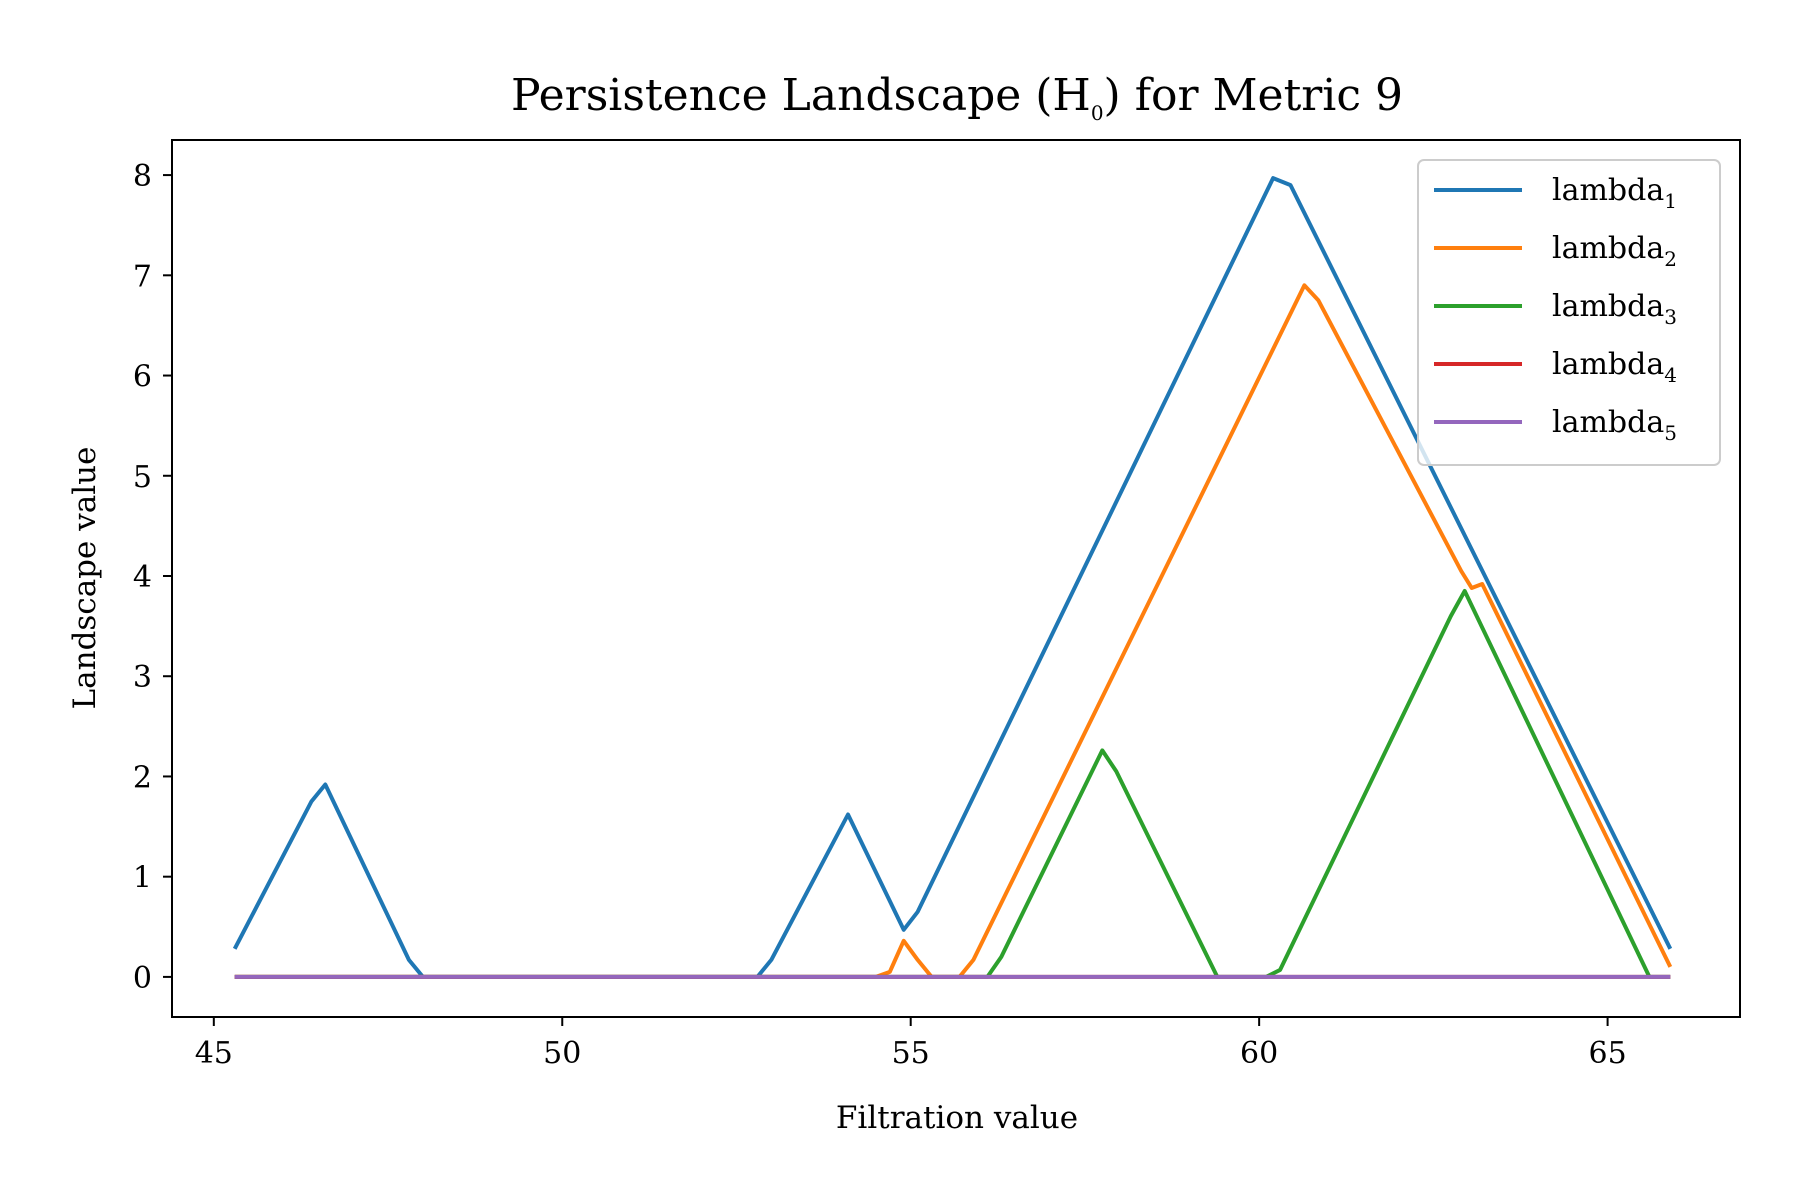  I want to click on x-tick-label: 55, so click(911, 1053).